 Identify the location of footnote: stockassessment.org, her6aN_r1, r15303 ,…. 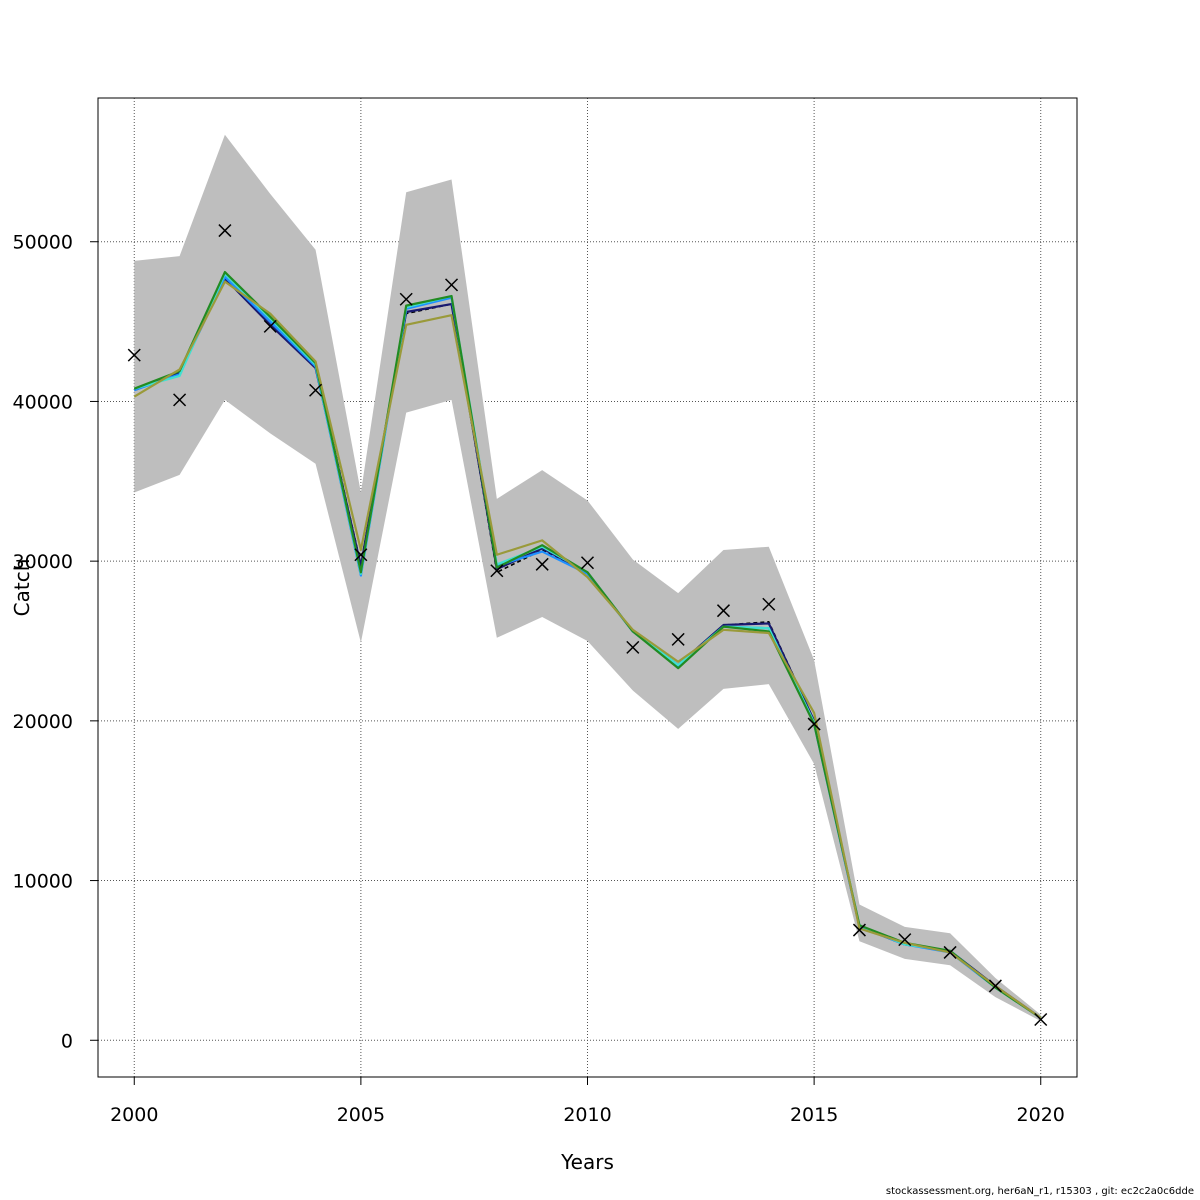
(1039, 1191).